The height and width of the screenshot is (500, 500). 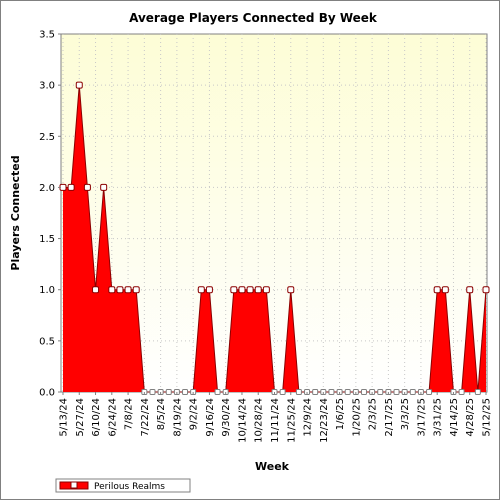 I want to click on y-axis-label: Players Connected, so click(x=15, y=212).